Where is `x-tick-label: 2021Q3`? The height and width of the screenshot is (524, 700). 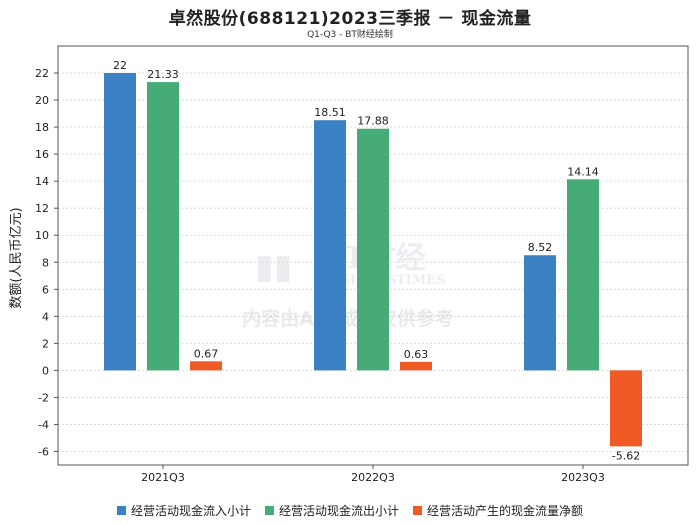
x-tick-label: 2021Q3 is located at coordinates (163, 477).